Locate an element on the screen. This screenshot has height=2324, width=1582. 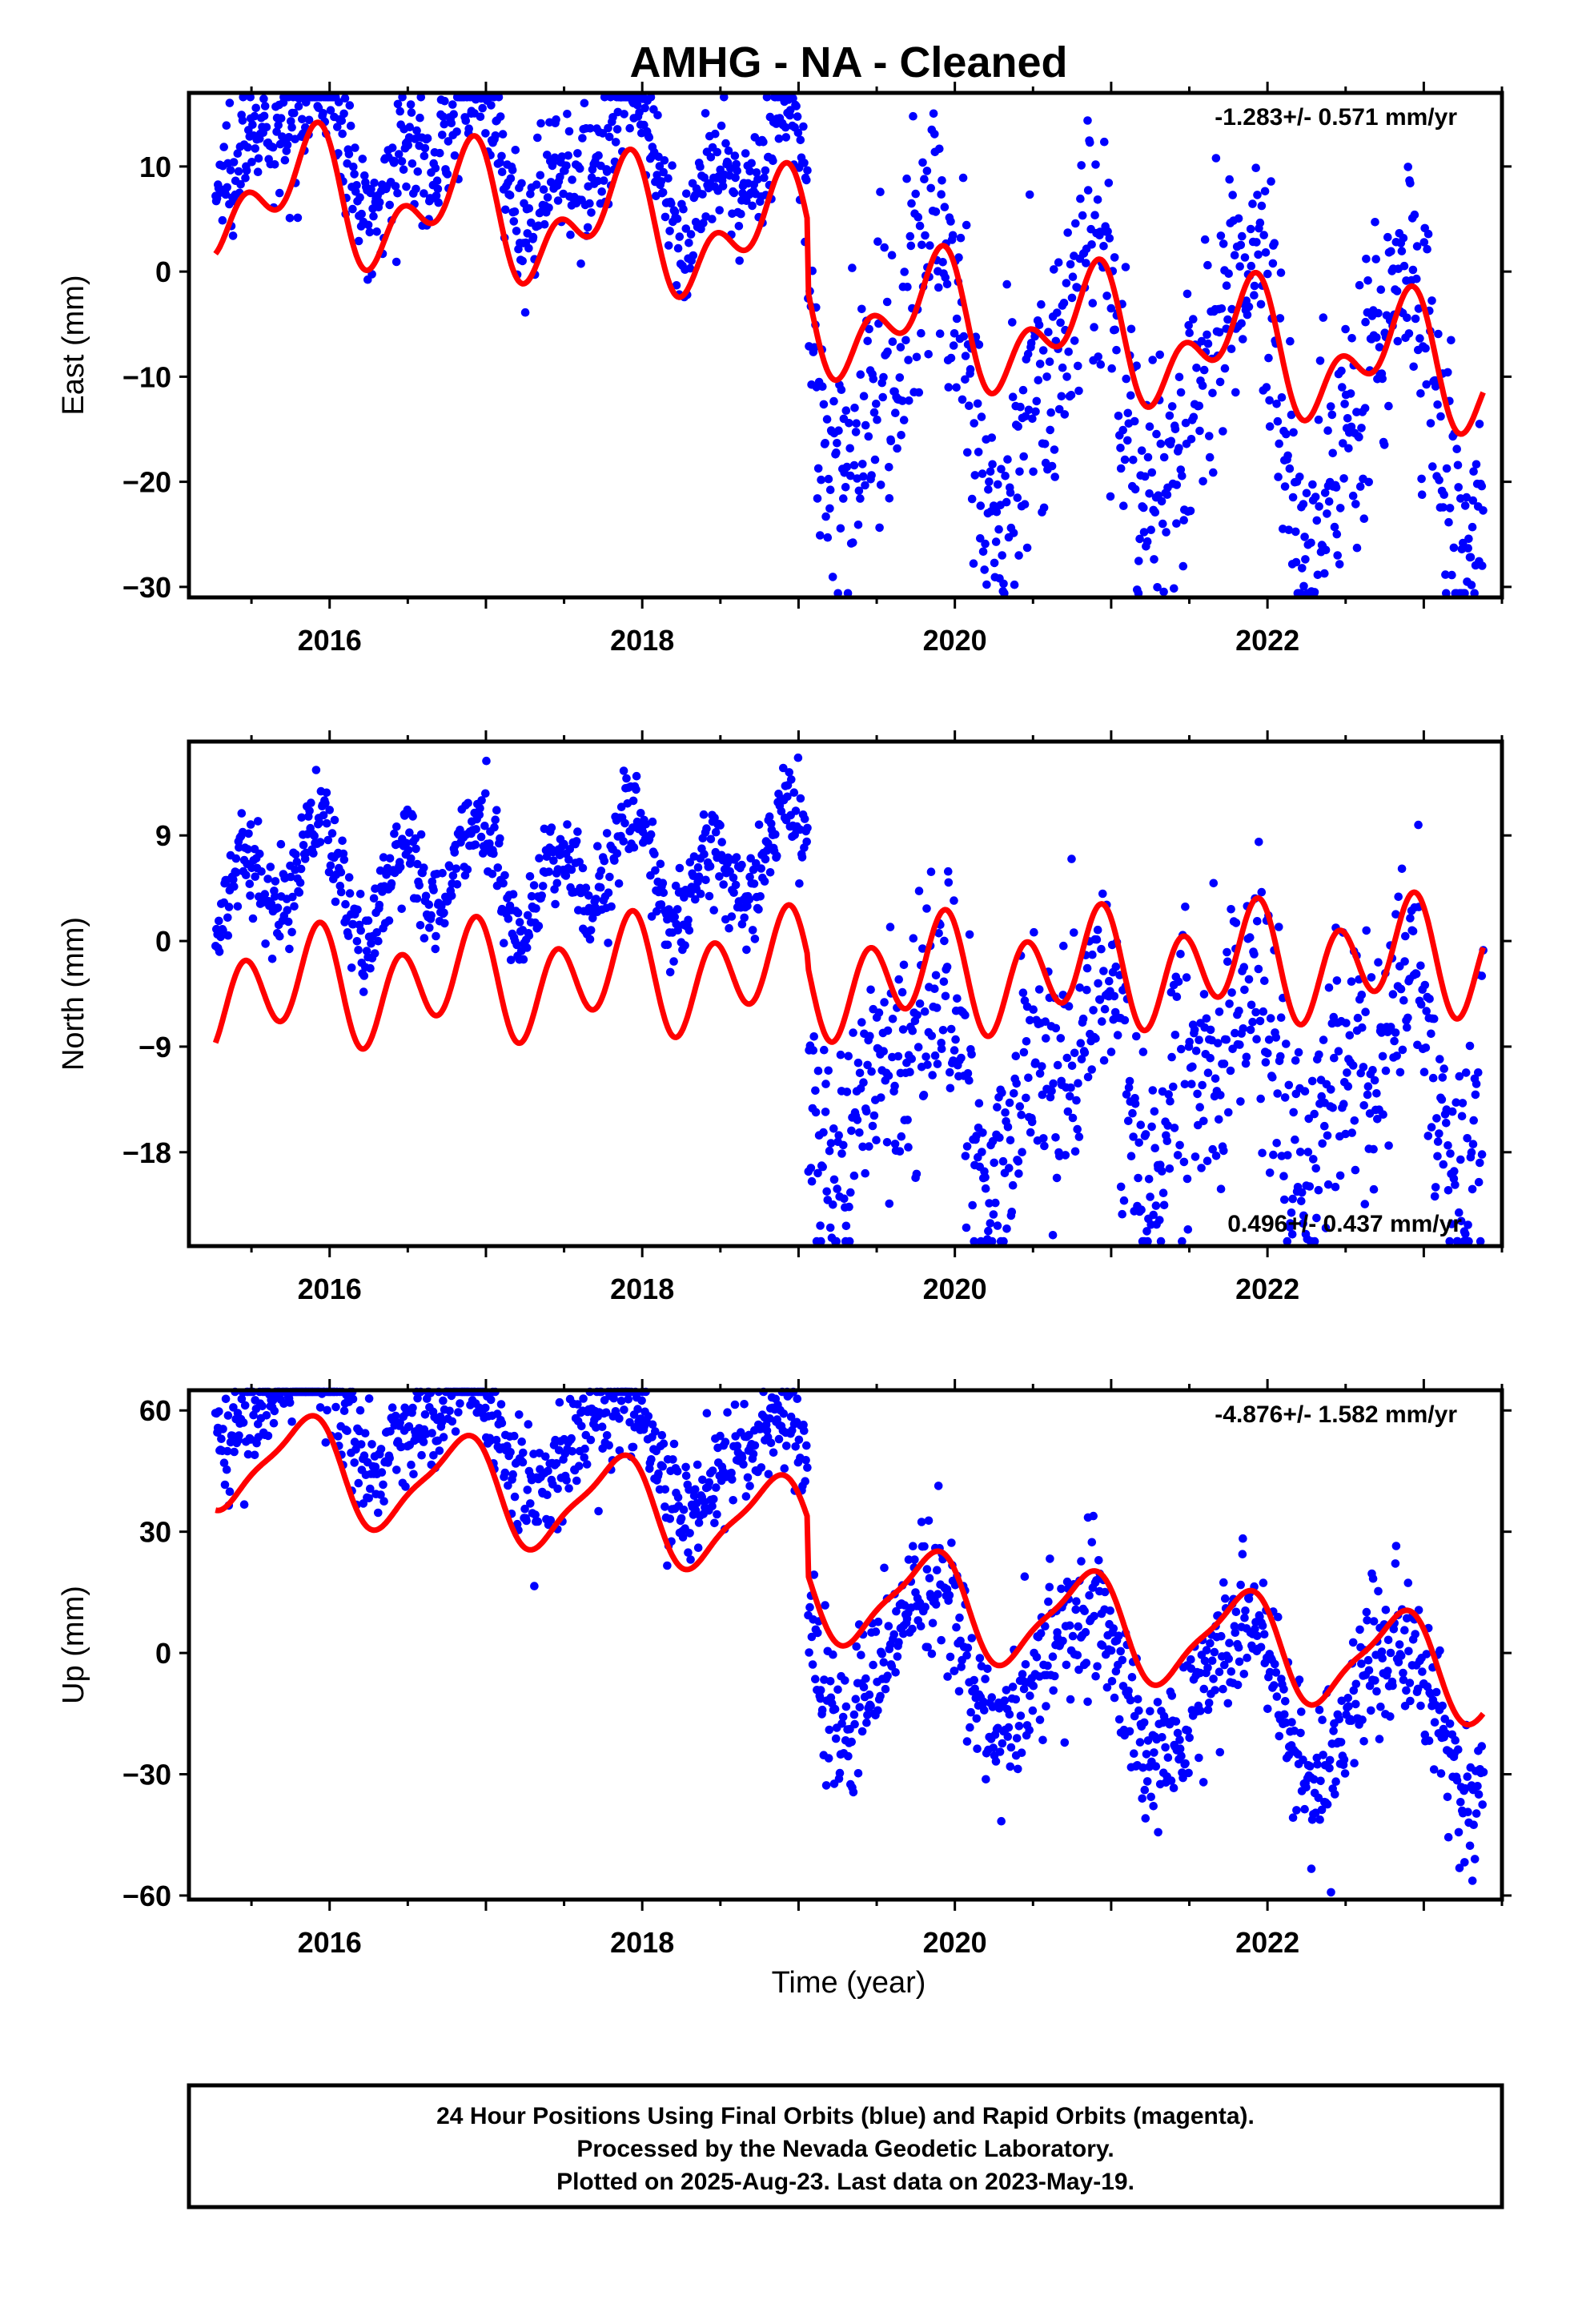
up-model-curve is located at coordinates (850, 1570).